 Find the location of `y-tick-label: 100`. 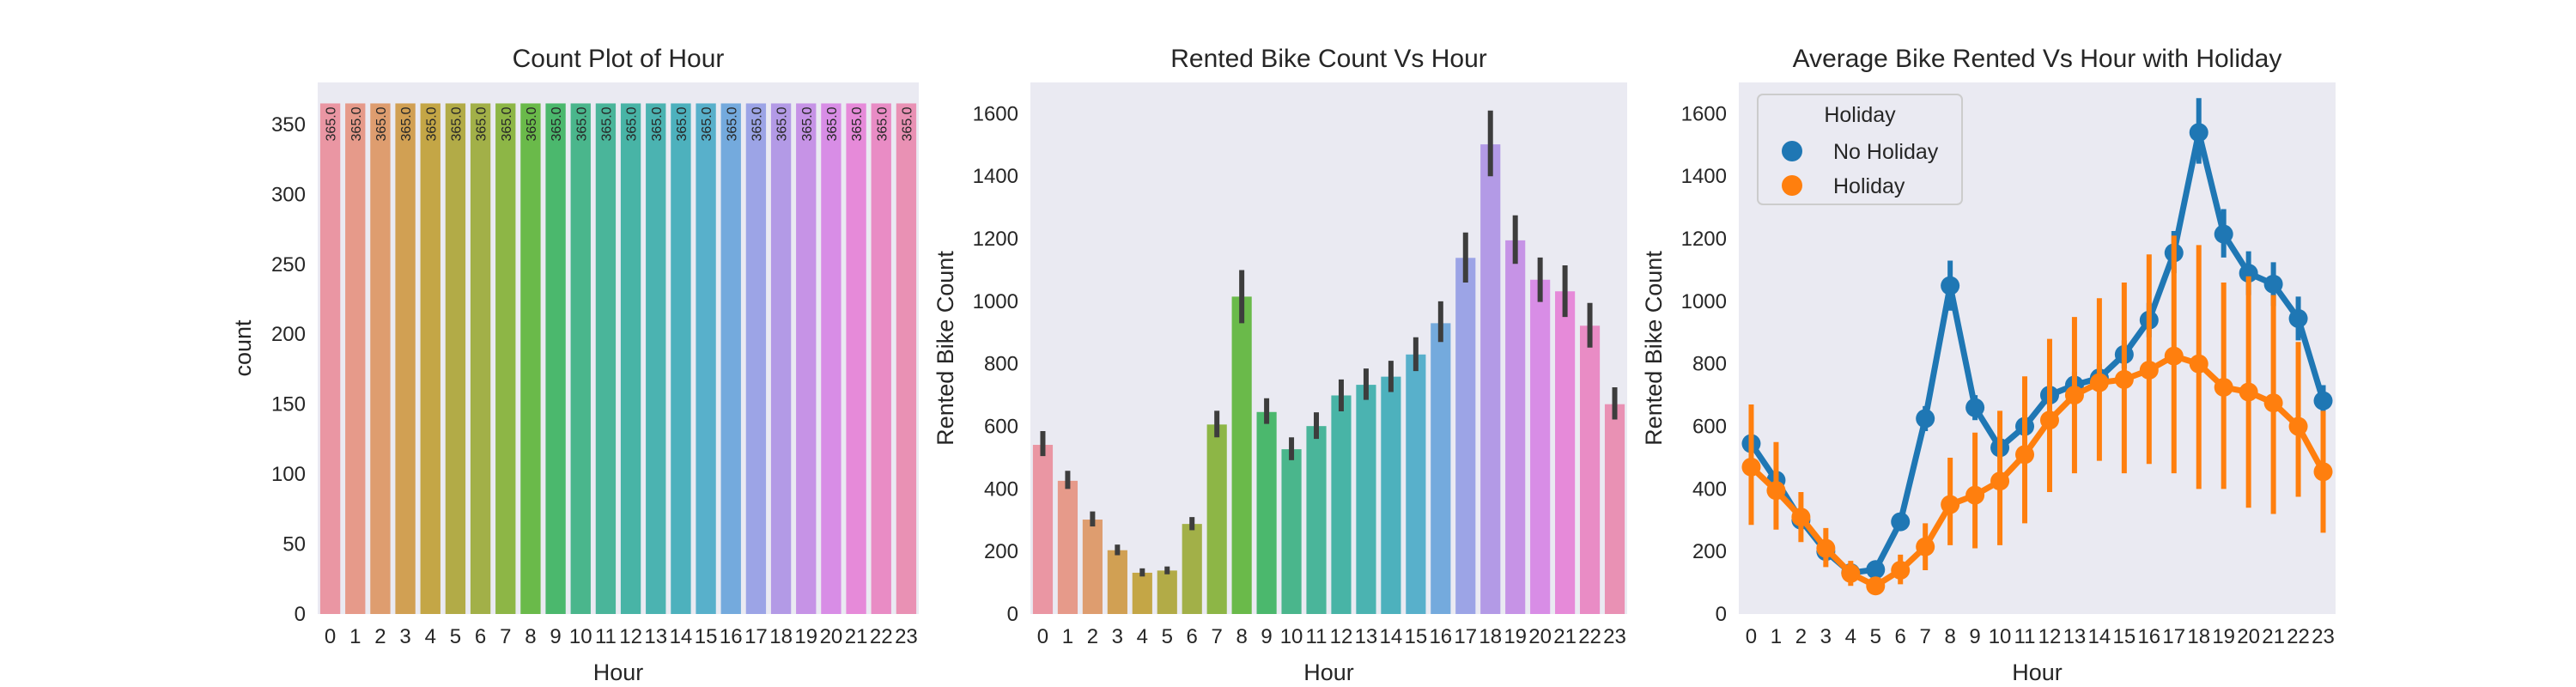

y-tick-label: 100 is located at coordinates (289, 474).